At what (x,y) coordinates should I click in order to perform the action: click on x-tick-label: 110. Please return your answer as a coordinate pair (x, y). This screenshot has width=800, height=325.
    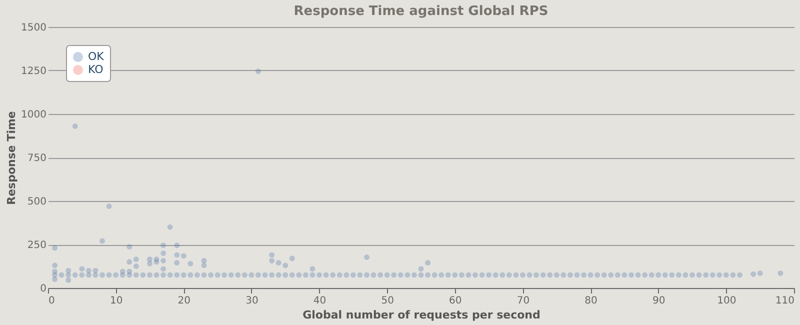
    Looking at the image, I should click on (784, 301).